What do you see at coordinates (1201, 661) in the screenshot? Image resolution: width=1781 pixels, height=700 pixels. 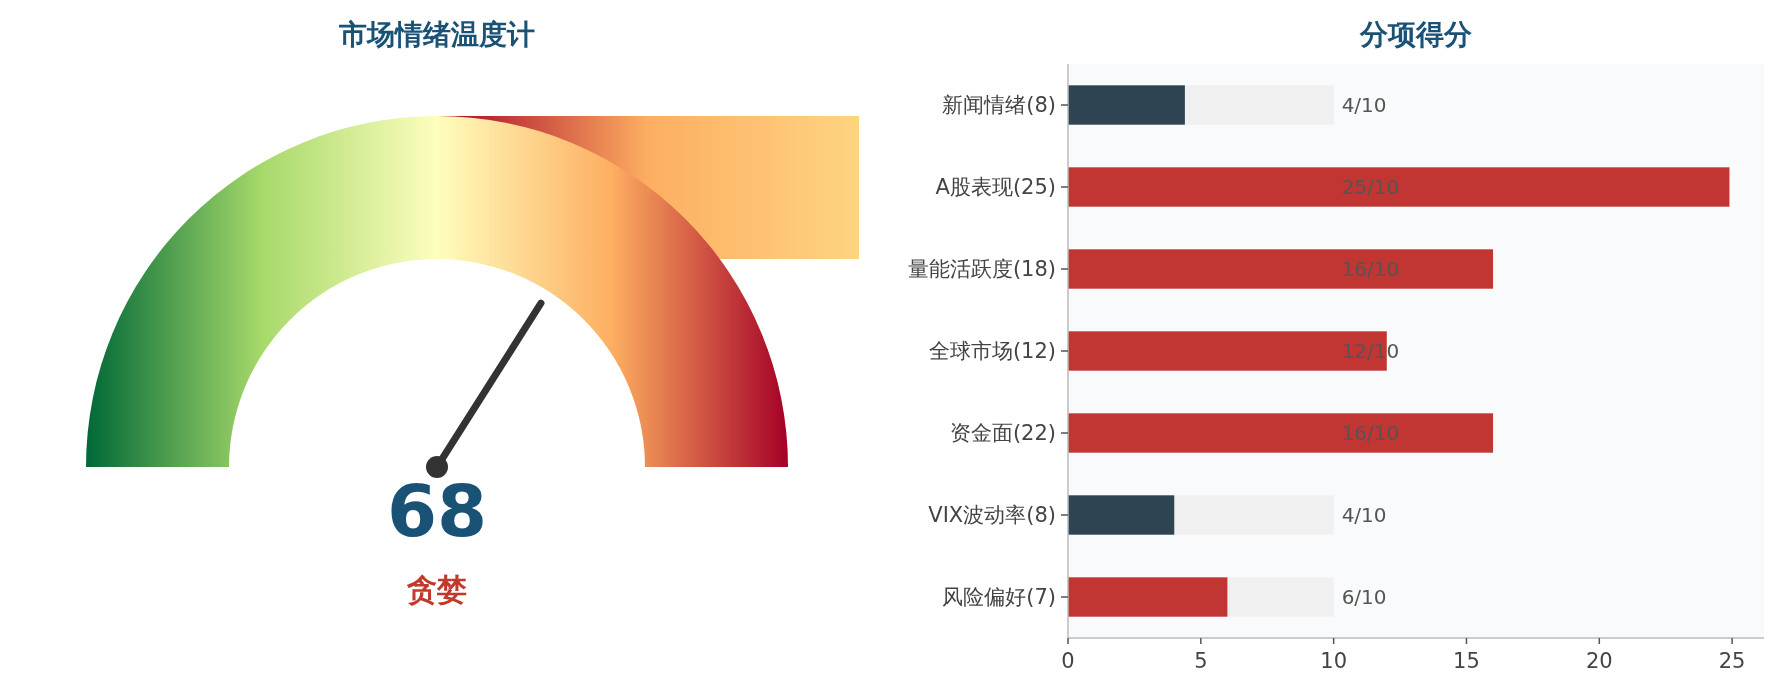 I see `x-tick-label: 5` at bounding box center [1201, 661].